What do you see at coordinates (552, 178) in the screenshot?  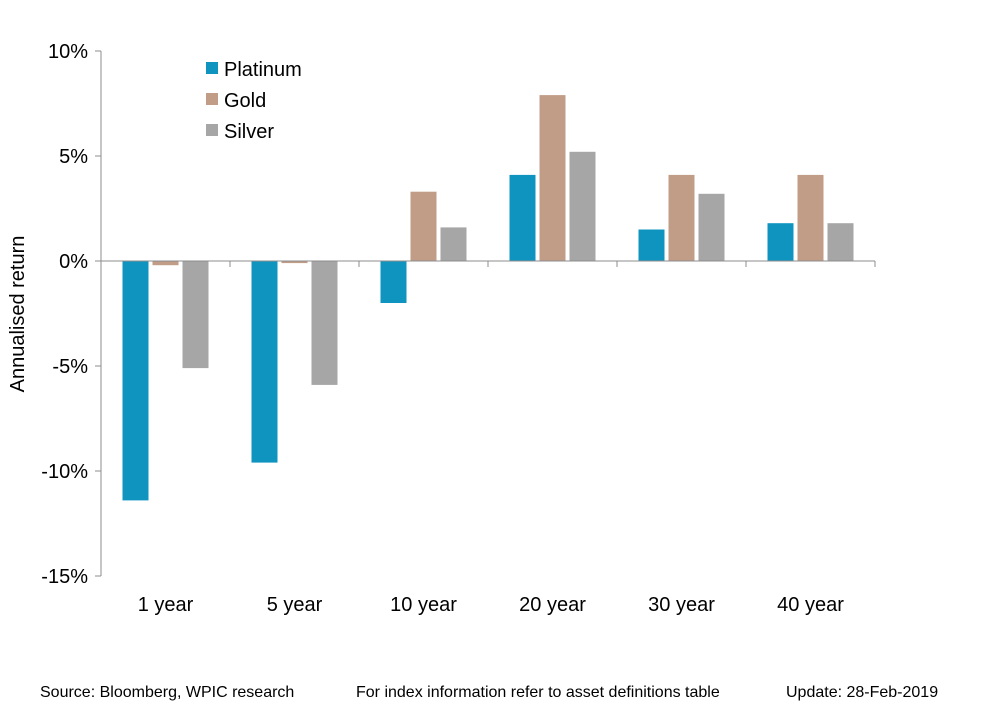 I see `bar-gold-20-year` at bounding box center [552, 178].